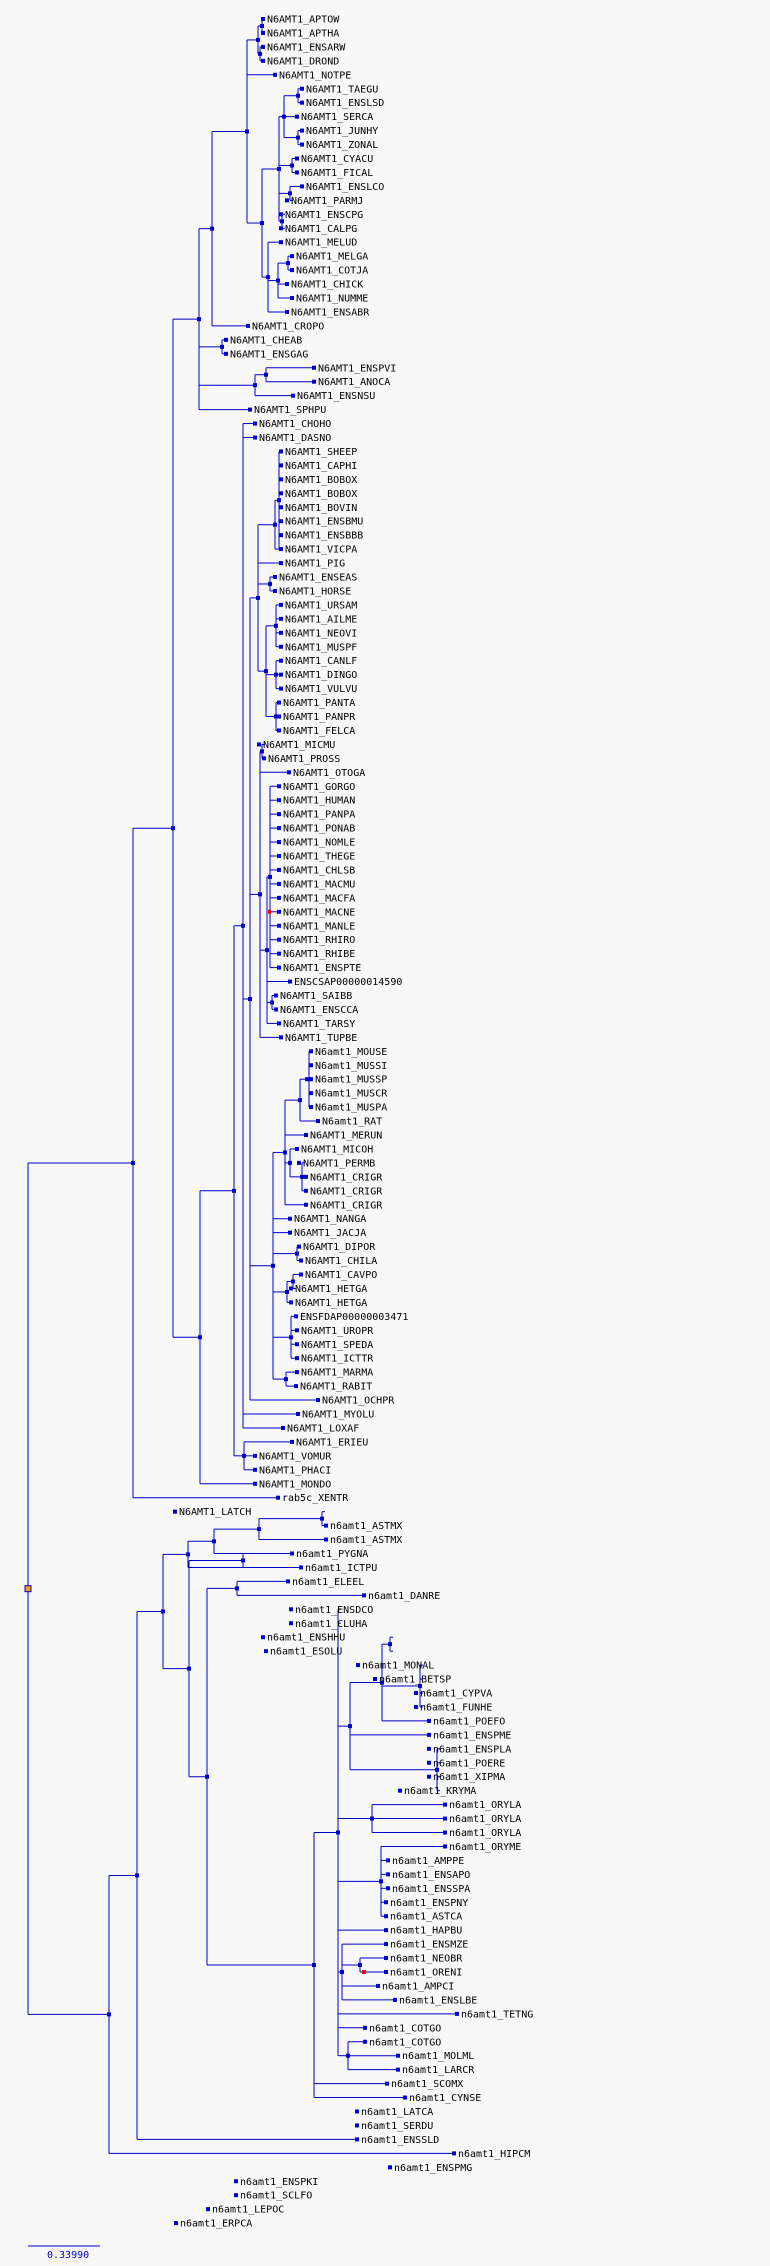 The image size is (770, 2266). Describe the element at coordinates (405, 2042) in the screenshot. I see `leaf-label: n6amt1_COTGO` at that location.